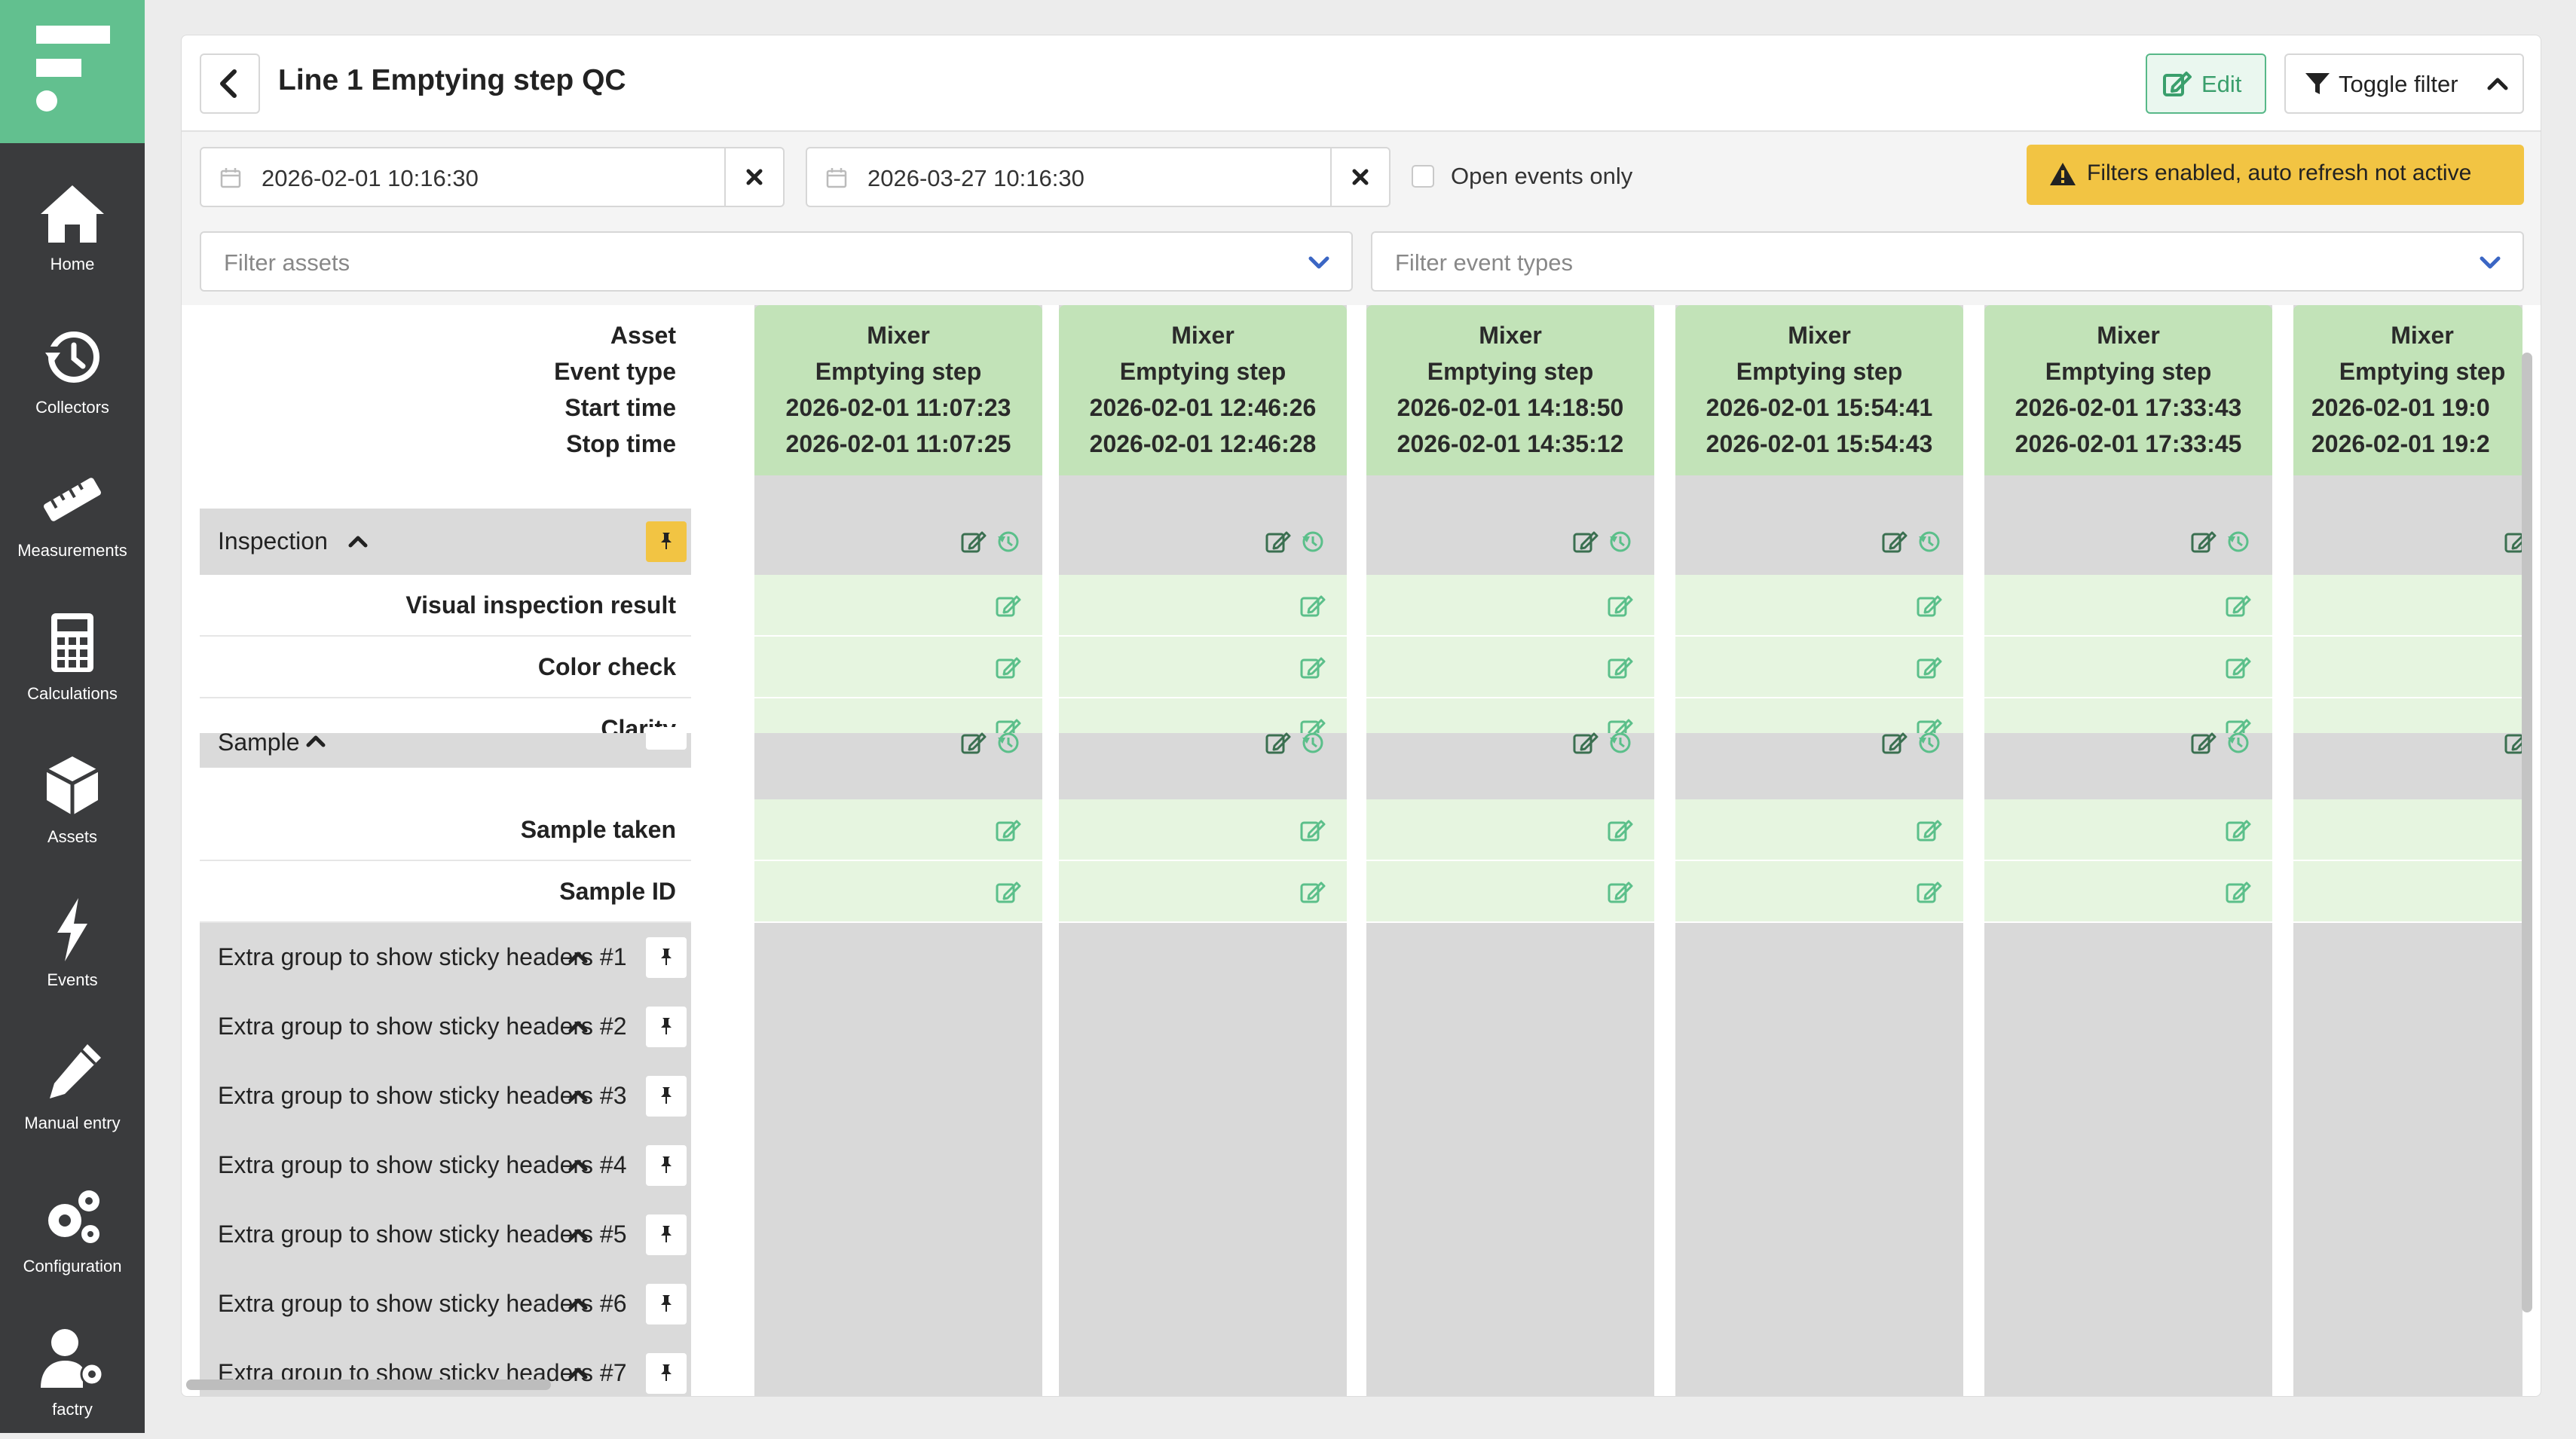  Describe the element at coordinates (2206, 83) in the screenshot. I see `edit-button: Edit` at that location.